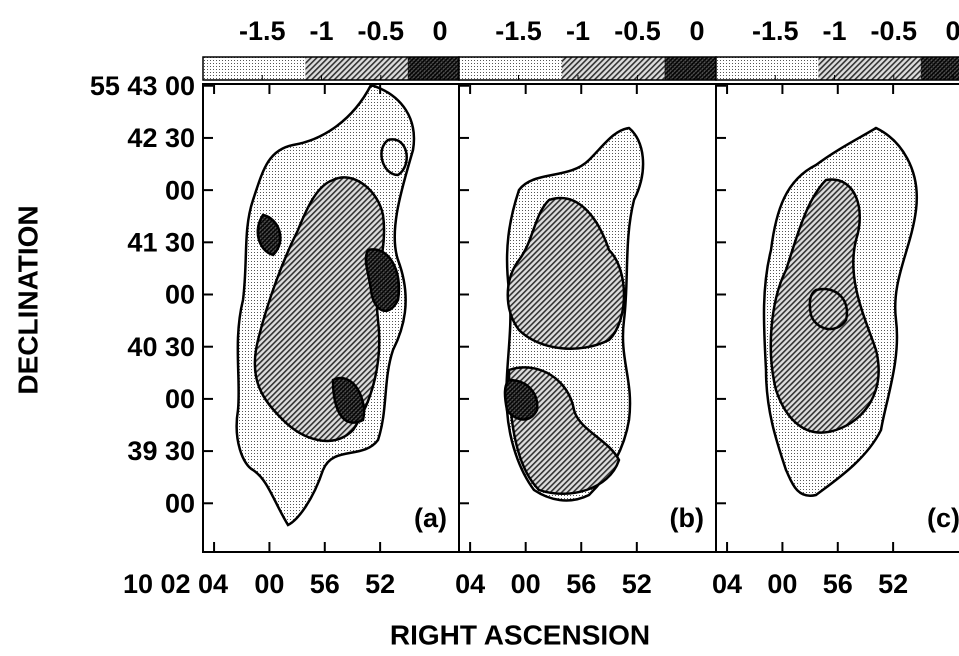  I want to click on panel-label: (a), so click(430, 518).